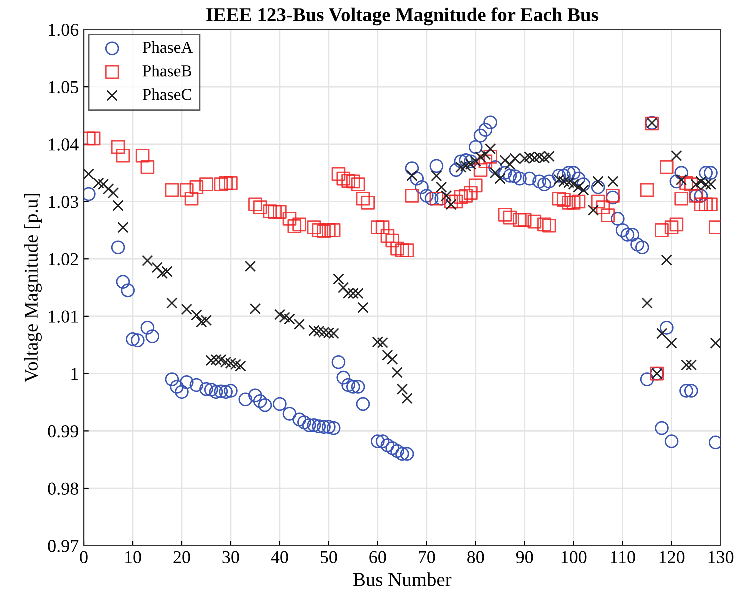 Image resolution: width=737 pixels, height=594 pixels. I want to click on y-tick-label: 0.99, so click(63, 431).